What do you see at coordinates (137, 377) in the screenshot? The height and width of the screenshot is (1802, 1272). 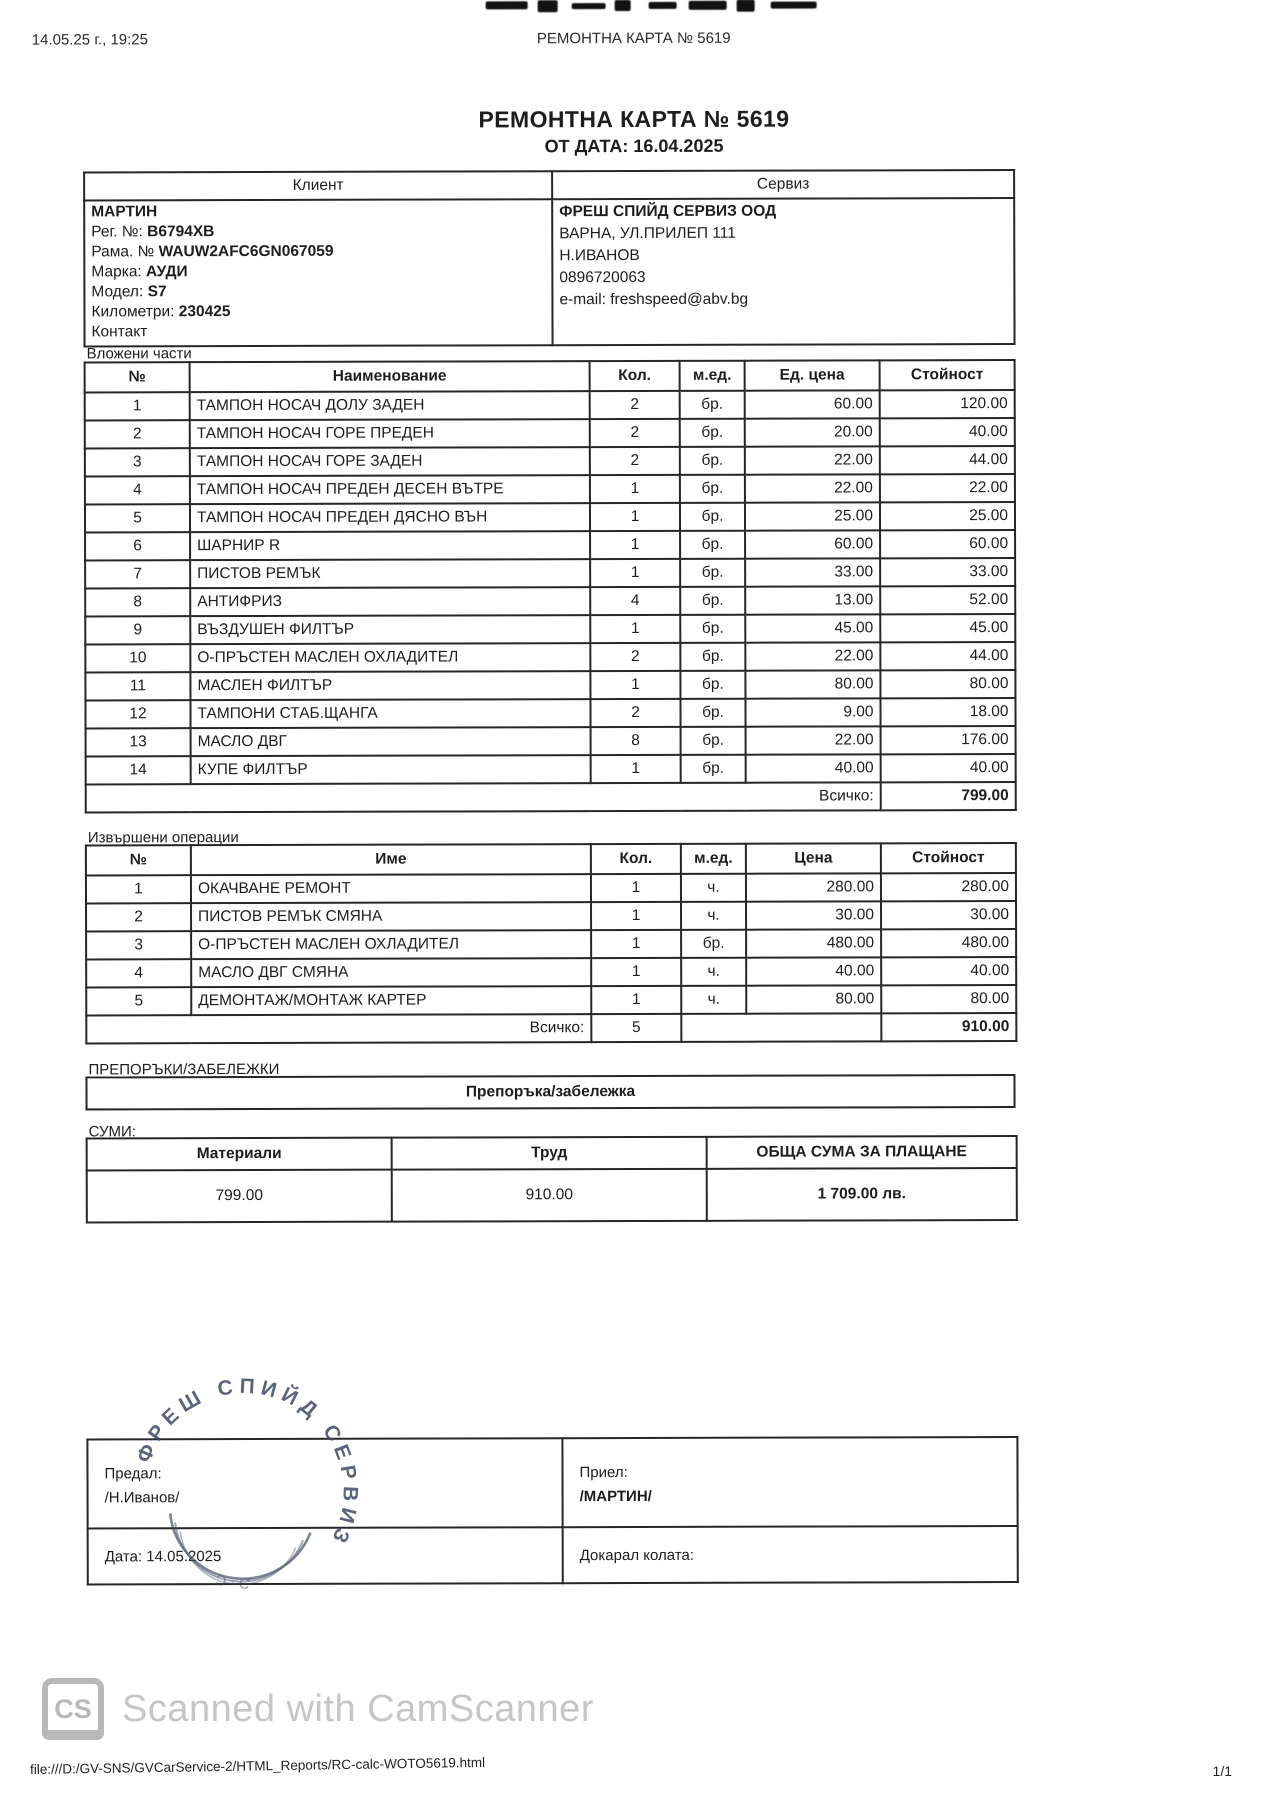 I see `col-header-num: №` at bounding box center [137, 377].